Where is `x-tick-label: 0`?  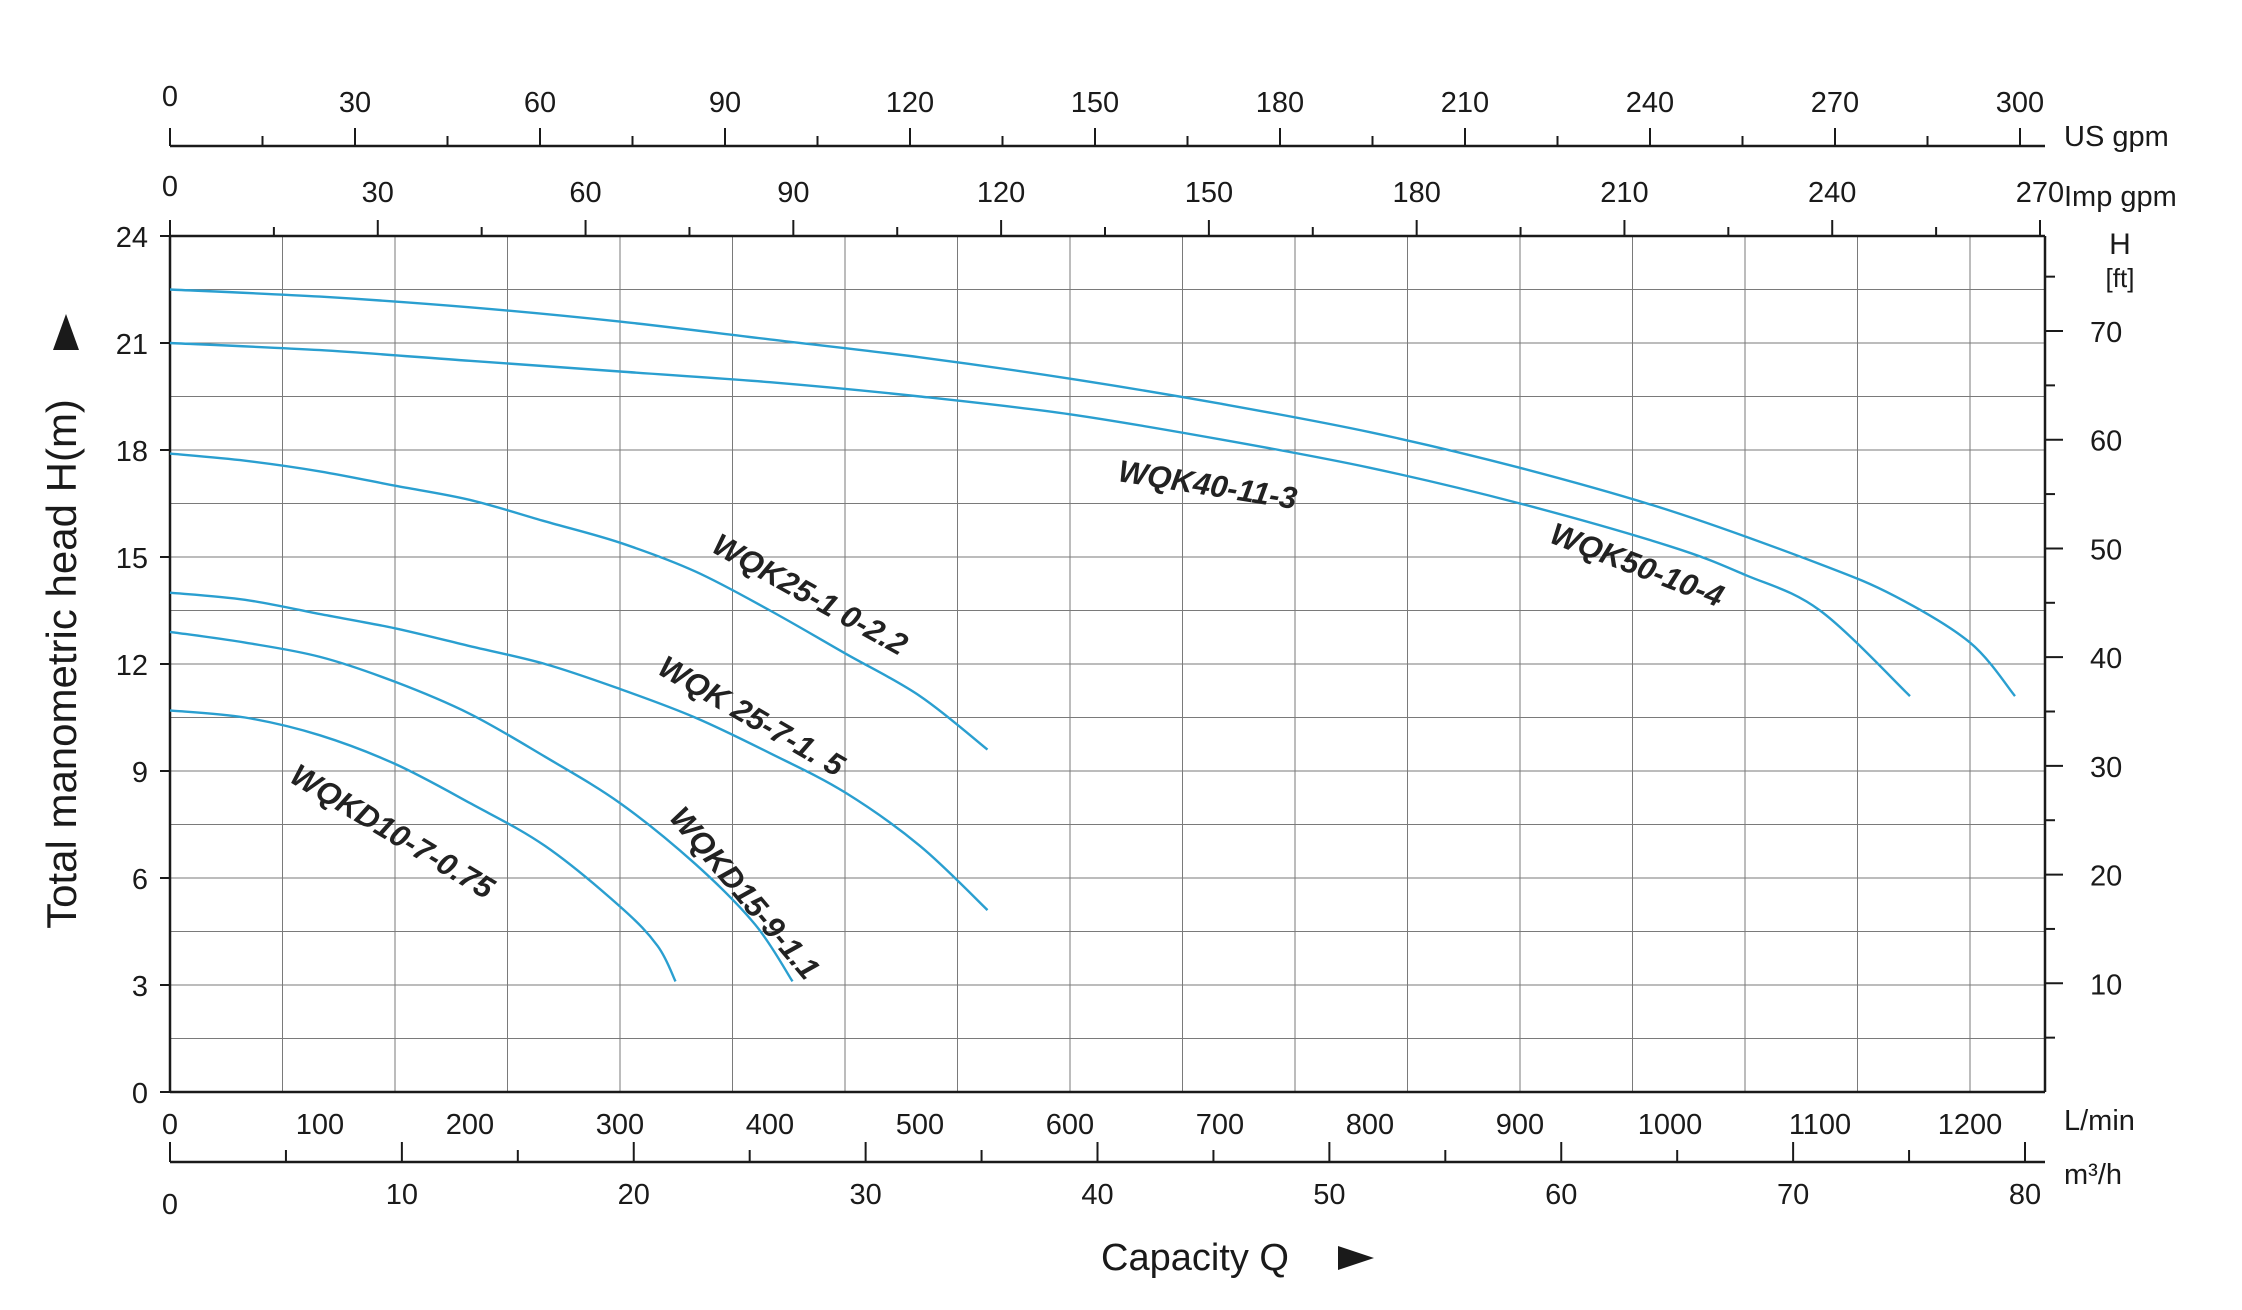 x-tick-label: 0 is located at coordinates (170, 1125).